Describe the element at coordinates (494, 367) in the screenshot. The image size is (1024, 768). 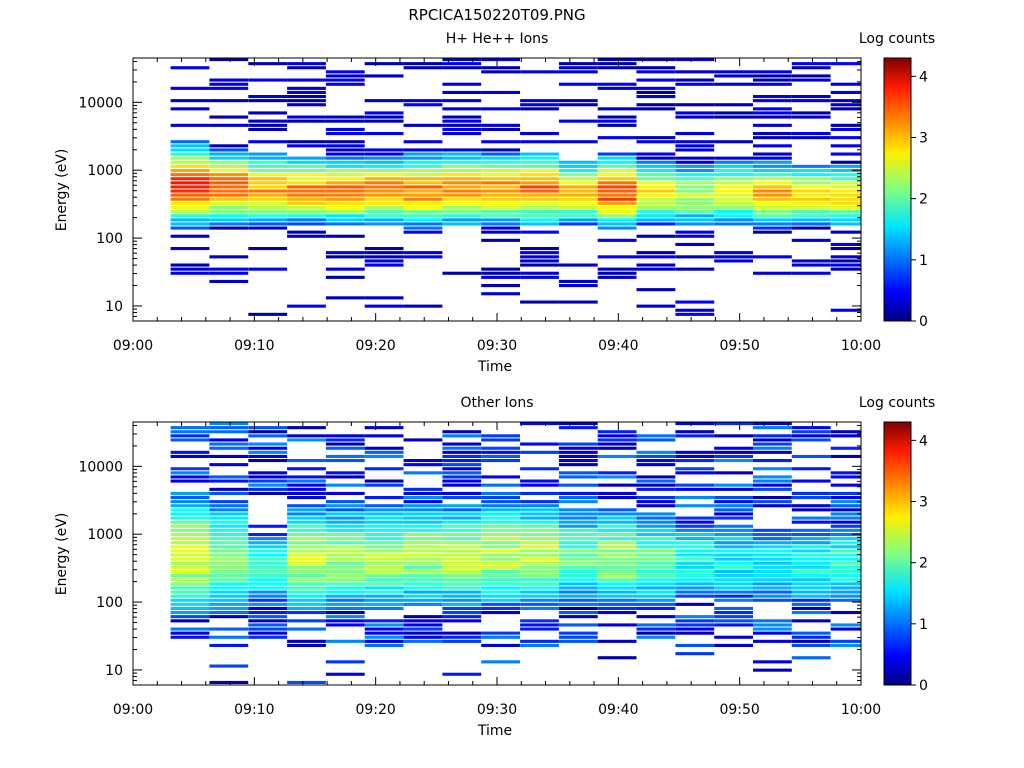
I see `panel-1-xlabel: Time` at that location.